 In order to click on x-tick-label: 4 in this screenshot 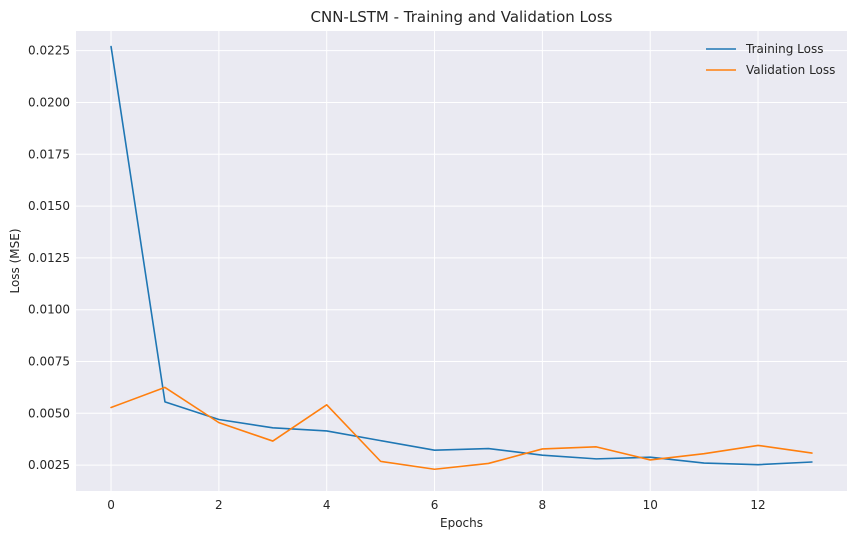, I will do `click(327, 505)`.